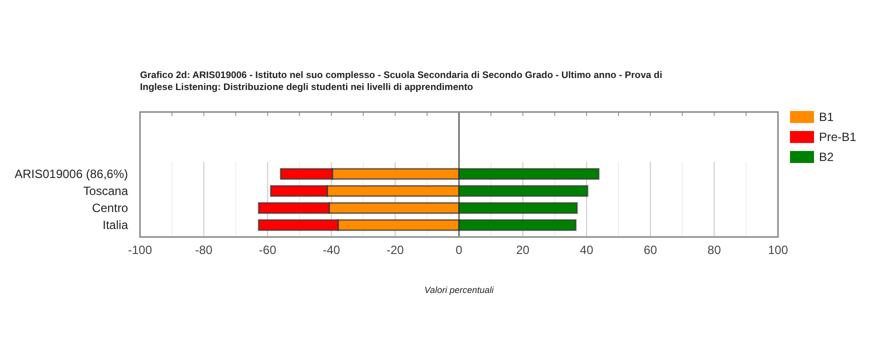 The width and height of the screenshot is (882, 362). Describe the element at coordinates (838, 137) in the screenshot. I see `legend-label: Pre-B1` at that location.